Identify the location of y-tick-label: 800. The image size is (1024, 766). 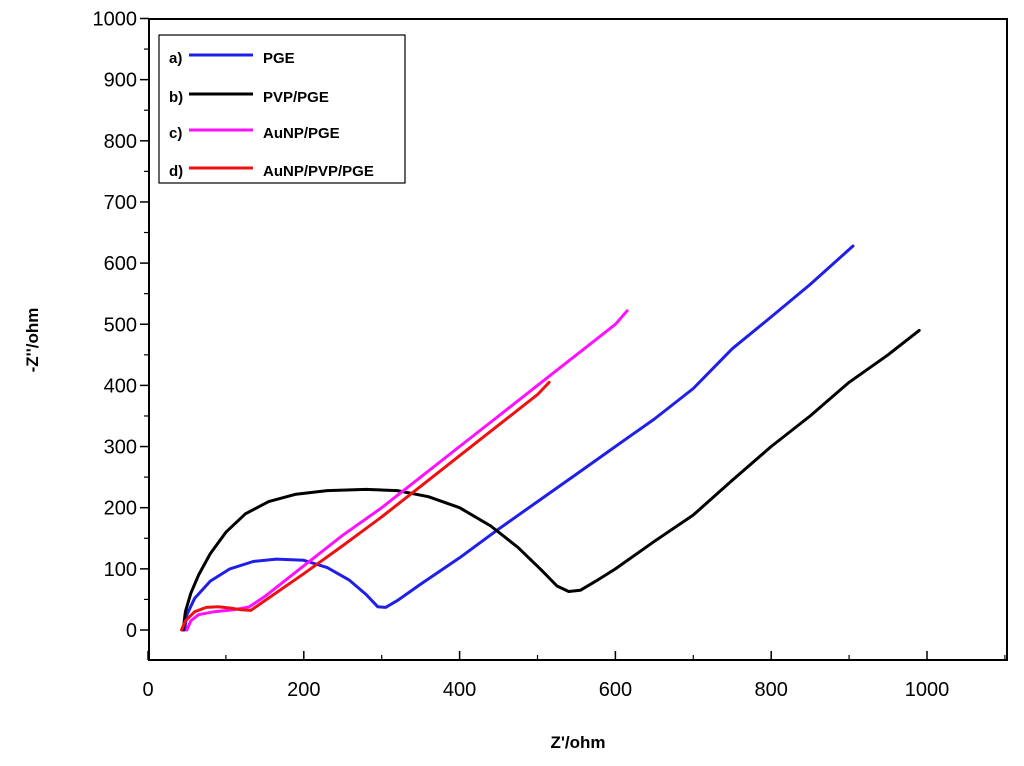
(120, 142).